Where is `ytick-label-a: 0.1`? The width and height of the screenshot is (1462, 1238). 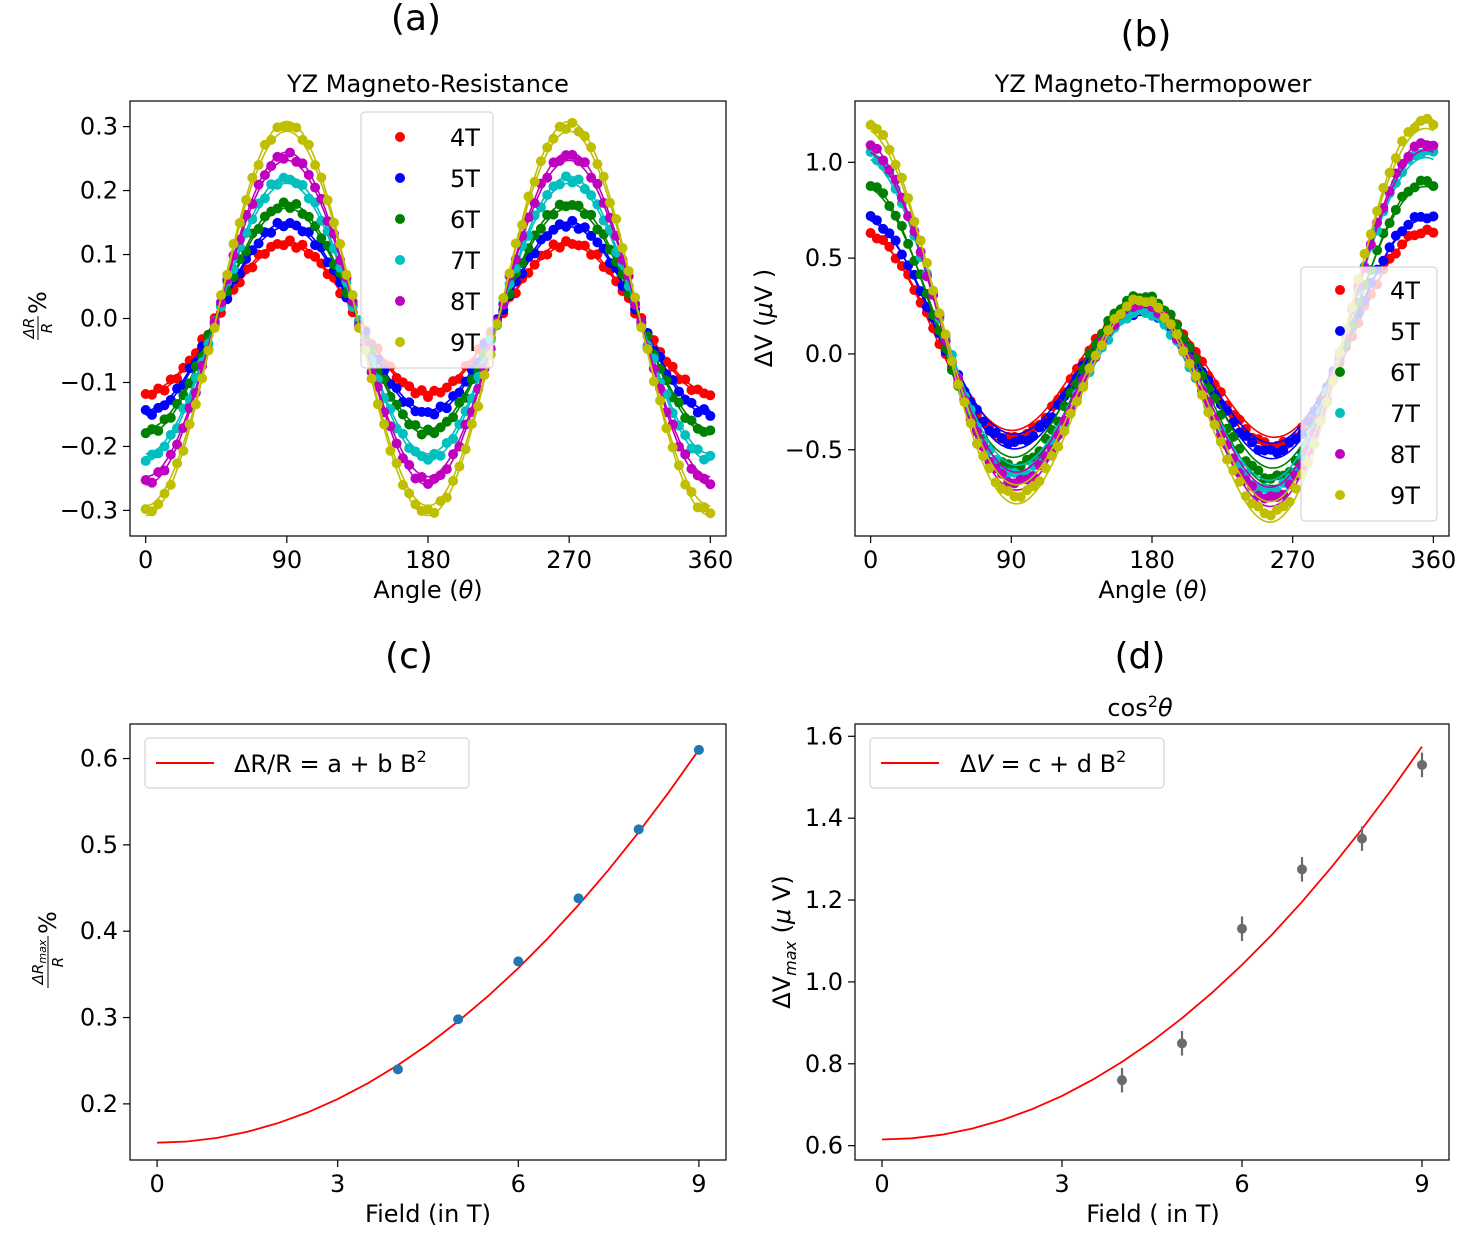 ytick-label-a: 0.1 is located at coordinates (99, 255).